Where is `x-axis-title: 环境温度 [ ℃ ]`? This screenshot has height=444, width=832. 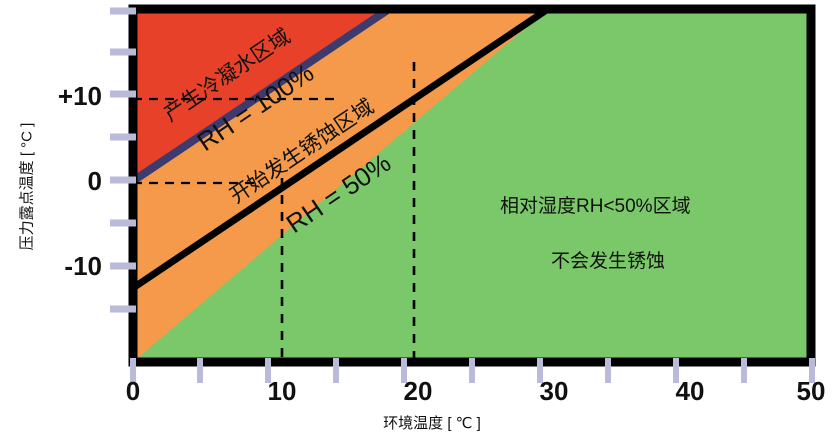 x-axis-title: 环境温度 [ ℃ ] is located at coordinates (432, 423).